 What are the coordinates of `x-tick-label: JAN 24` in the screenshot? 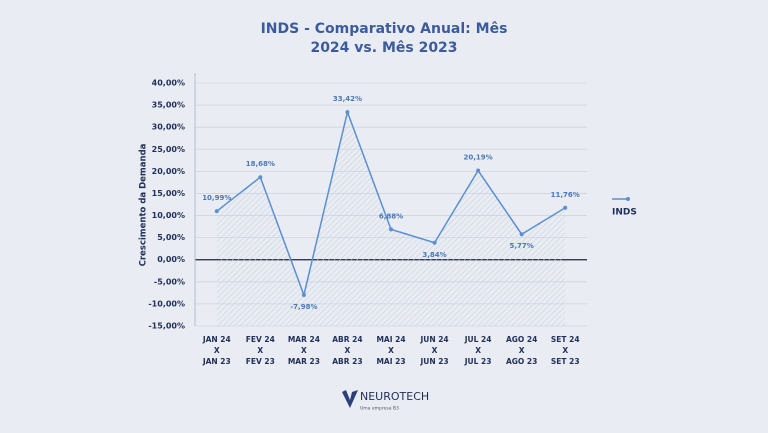 It's located at (216, 339).